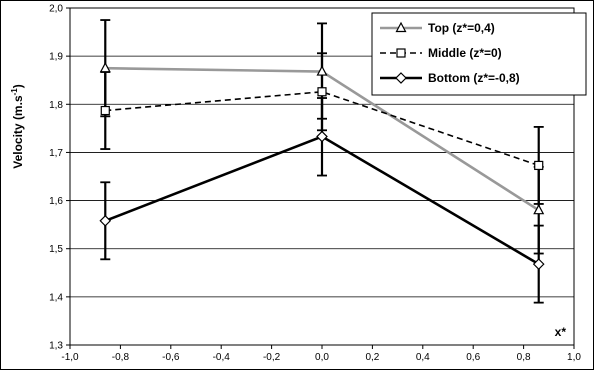 This screenshot has height=370, width=594. What do you see at coordinates (561, 332) in the screenshot?
I see `x-axis-title: x*` at bounding box center [561, 332].